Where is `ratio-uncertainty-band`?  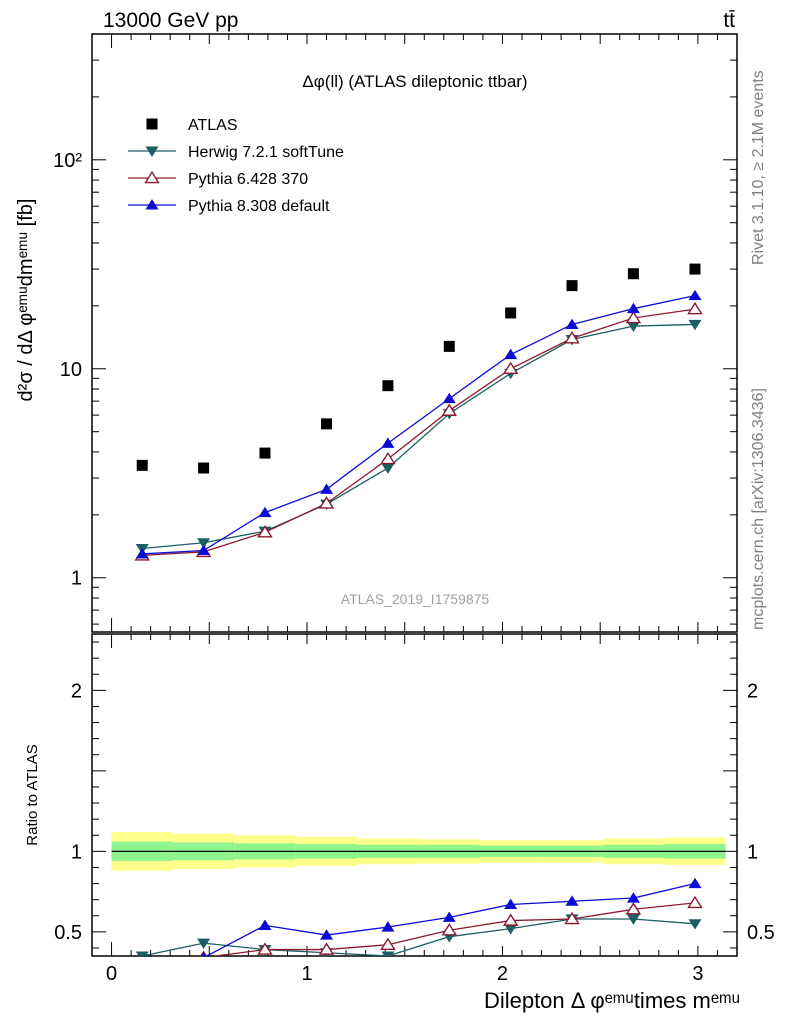
ratio-uncertainty-band is located at coordinates (418, 851).